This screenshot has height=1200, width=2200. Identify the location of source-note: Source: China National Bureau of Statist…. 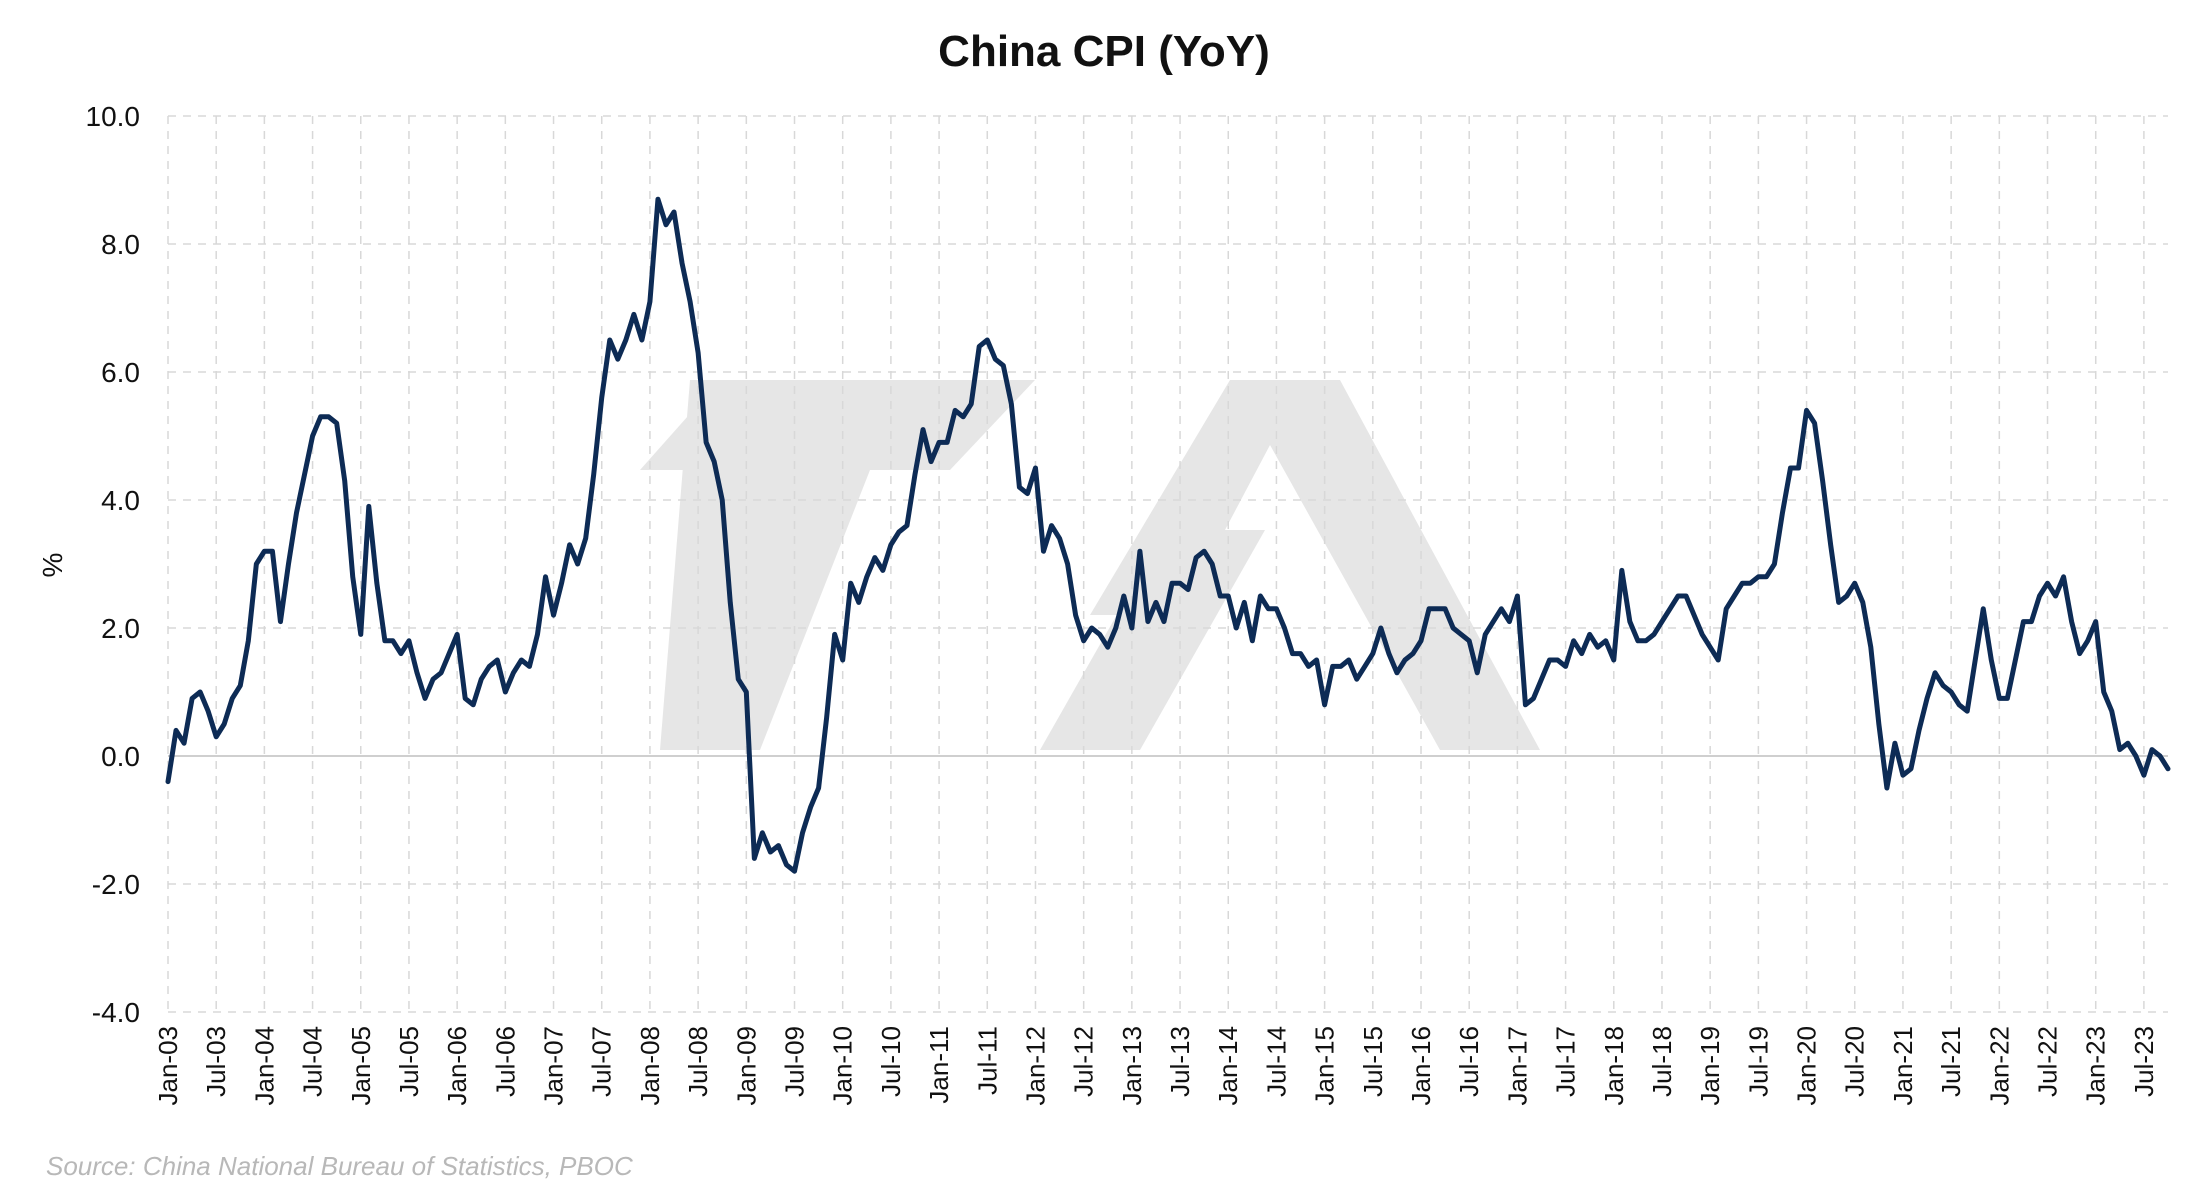
(339, 1166).